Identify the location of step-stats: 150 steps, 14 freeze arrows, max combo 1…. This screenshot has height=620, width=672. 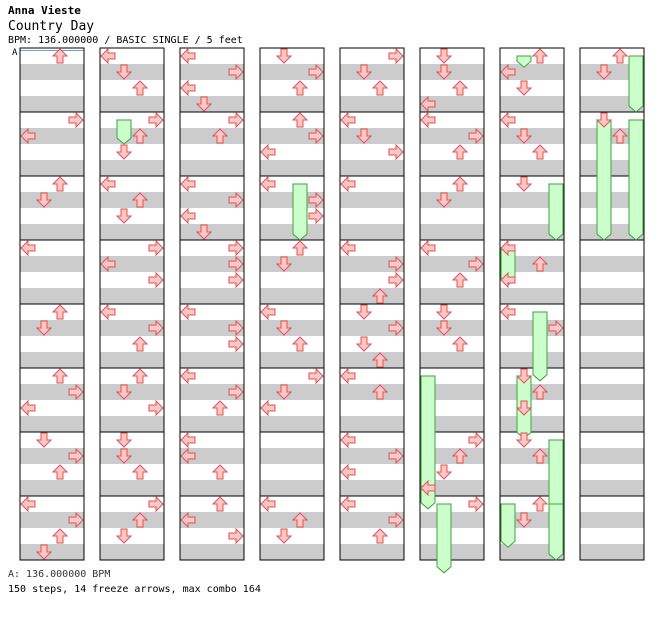
(134, 589).